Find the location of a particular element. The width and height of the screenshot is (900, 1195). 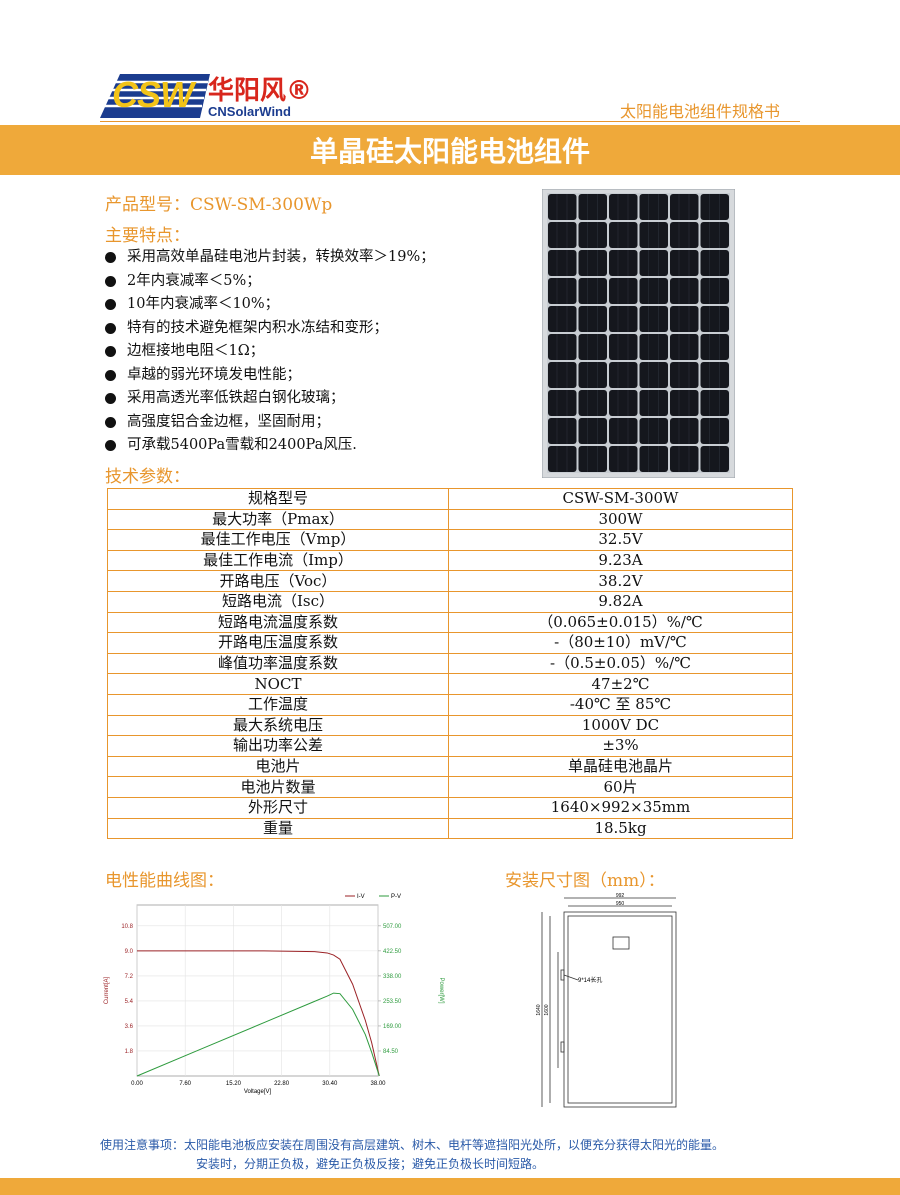

spec-row: 最大功率（Pmax） 300W is located at coordinates (450, 519).